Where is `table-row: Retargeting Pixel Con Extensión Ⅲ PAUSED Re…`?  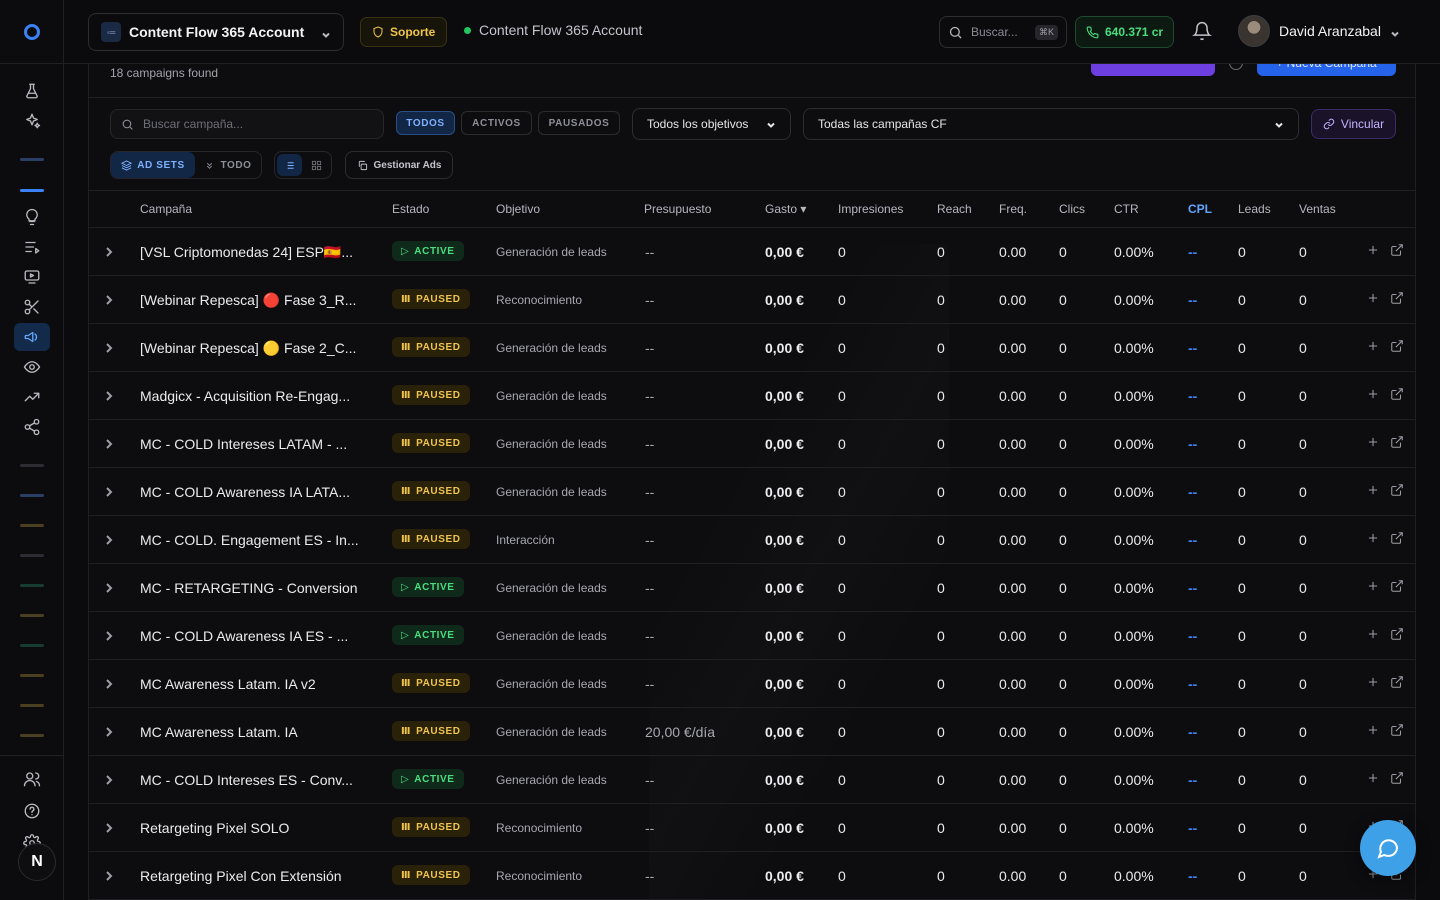
table-row: Retargeting Pixel Con Extensión Ⅲ PAUSED Re… is located at coordinates (752, 876).